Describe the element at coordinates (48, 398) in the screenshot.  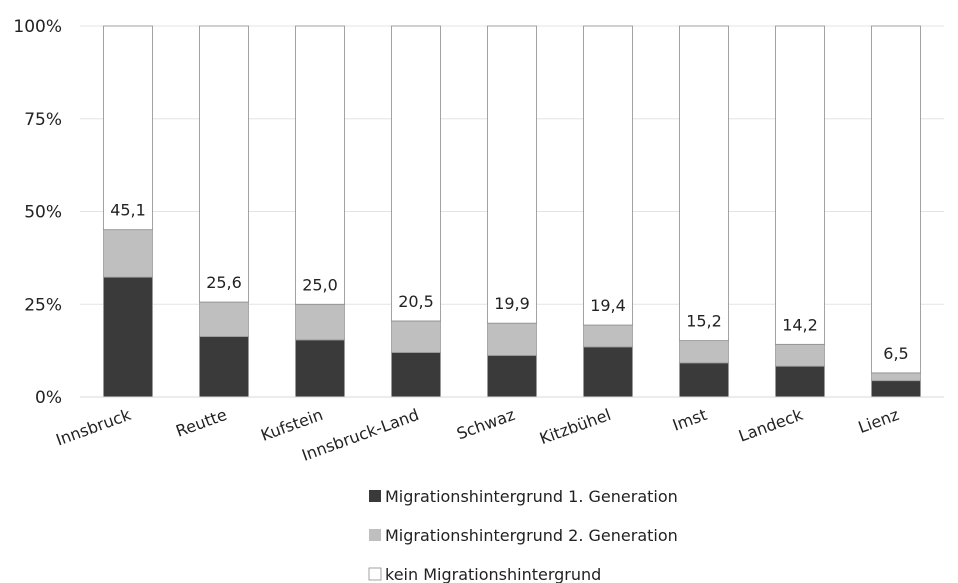
I see `y-tick-label: 0%` at that location.